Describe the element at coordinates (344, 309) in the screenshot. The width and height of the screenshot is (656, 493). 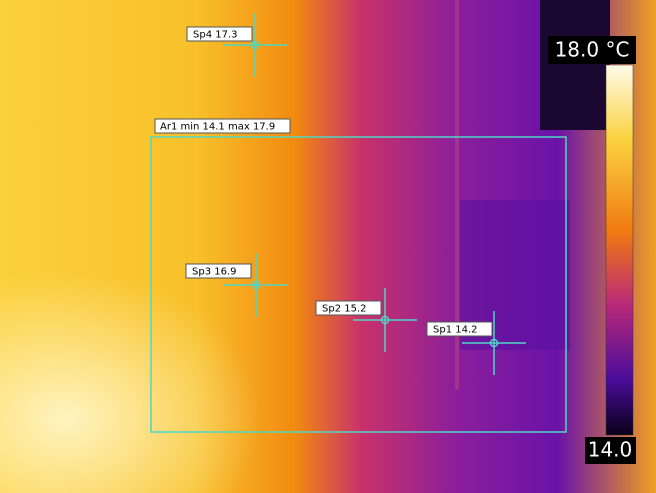
I see `spot-label: Sp2 15.2` at that location.